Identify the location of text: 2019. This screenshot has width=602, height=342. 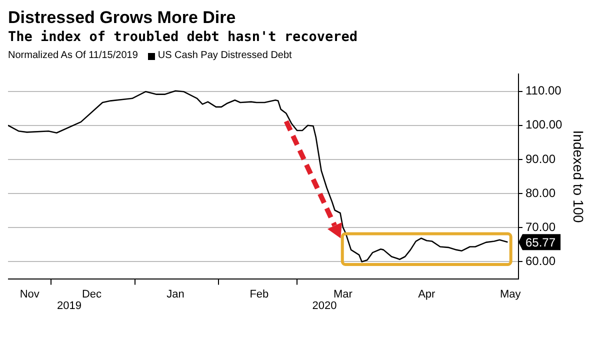
(69, 306).